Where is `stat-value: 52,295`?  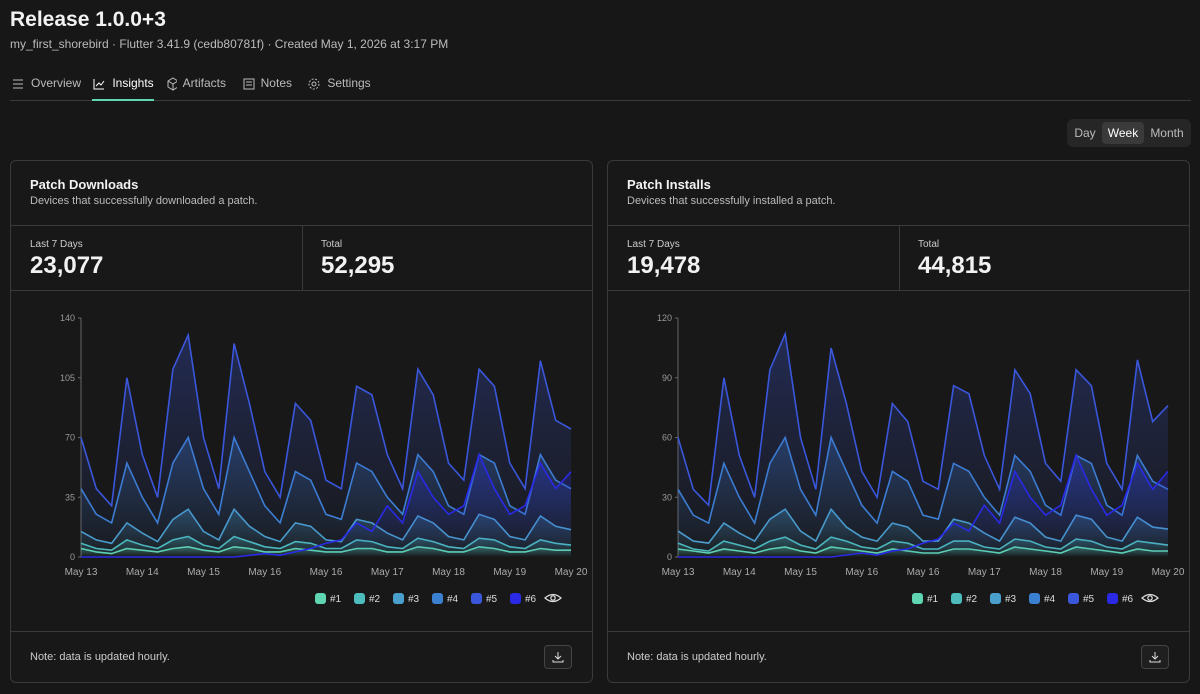 stat-value: 52,295 is located at coordinates (358, 265).